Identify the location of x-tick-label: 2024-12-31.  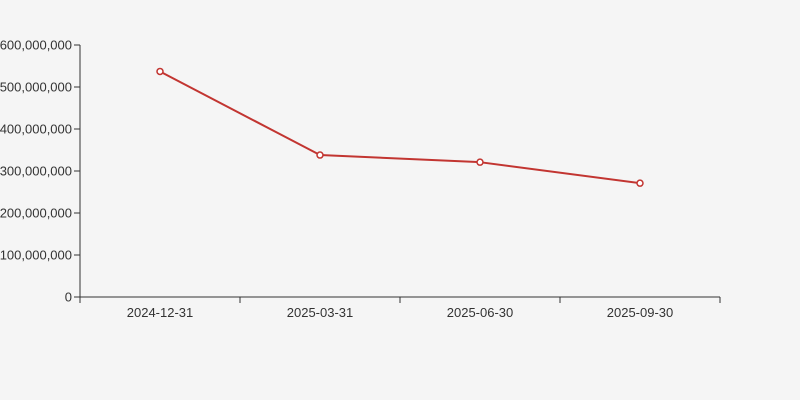
(160, 312).